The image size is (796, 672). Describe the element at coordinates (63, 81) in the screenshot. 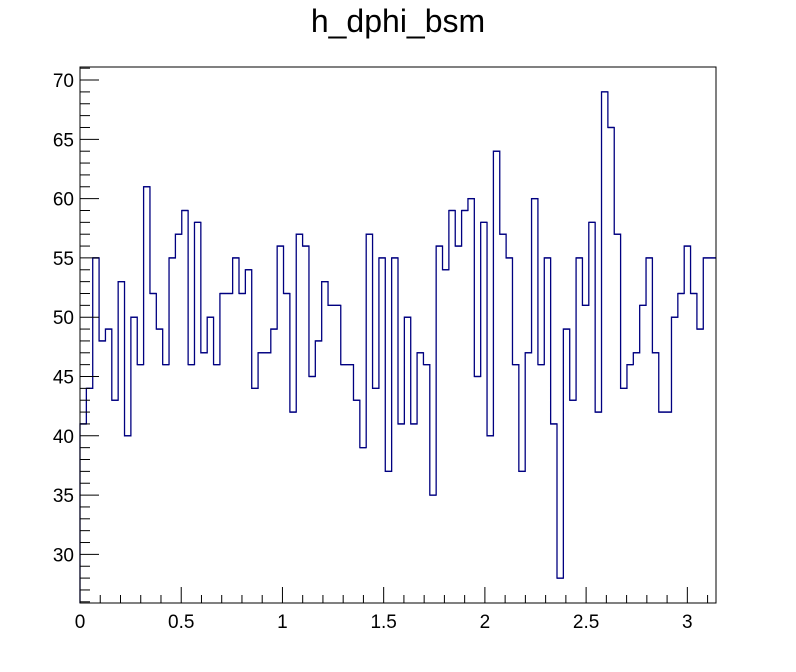

I see `y-tick-label: 70` at that location.